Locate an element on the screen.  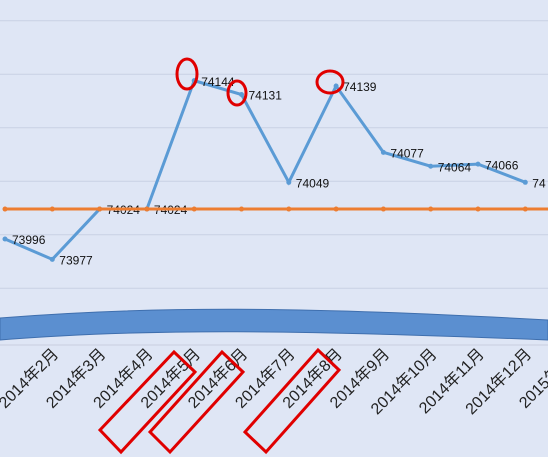
data-label: 74 is located at coordinates (539, 183).